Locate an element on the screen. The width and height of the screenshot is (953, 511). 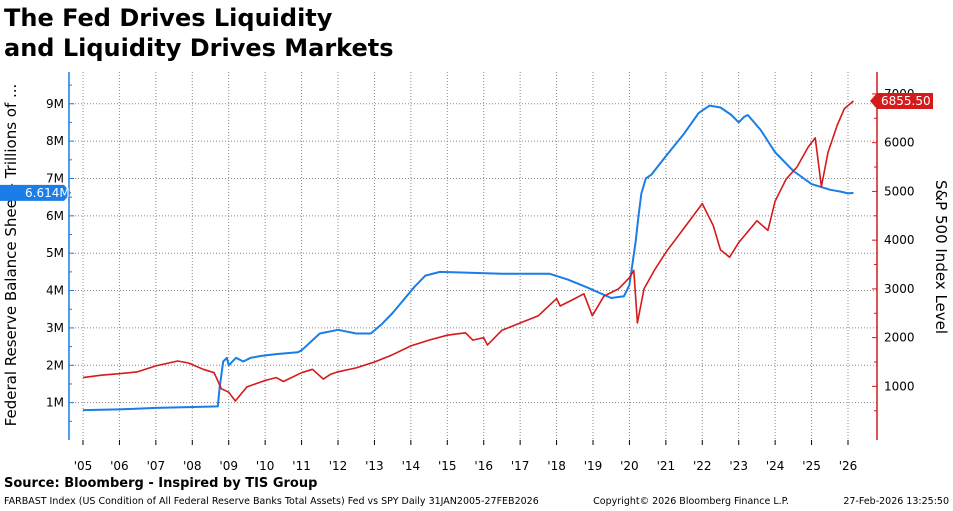
x-tick-label: '25 is located at coordinates (811, 466).